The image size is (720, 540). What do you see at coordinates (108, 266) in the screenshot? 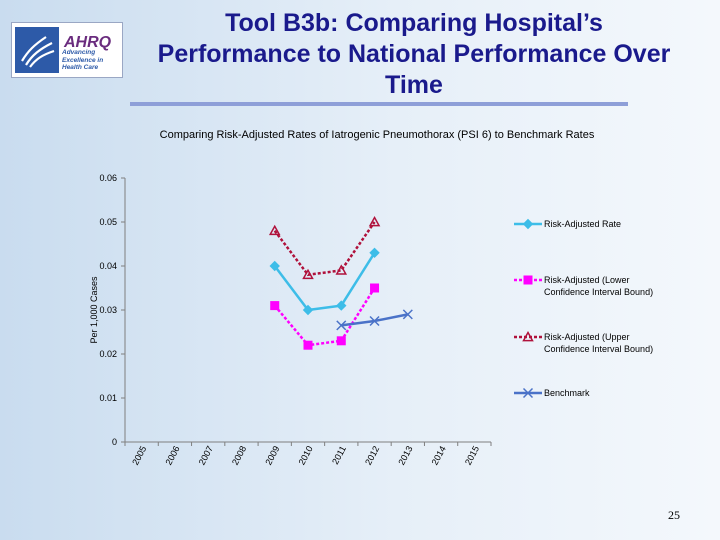
I see `y-tick-label: 0.04` at bounding box center [108, 266].